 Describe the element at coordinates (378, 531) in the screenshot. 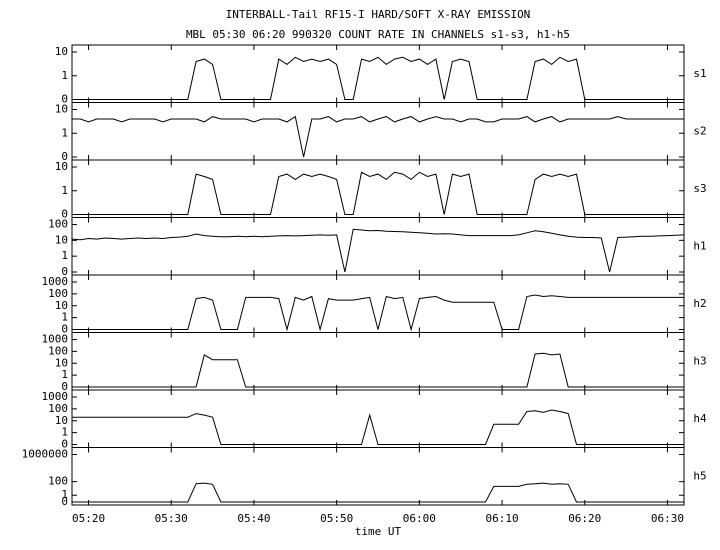

I see `x-axis-label: time UT` at that location.